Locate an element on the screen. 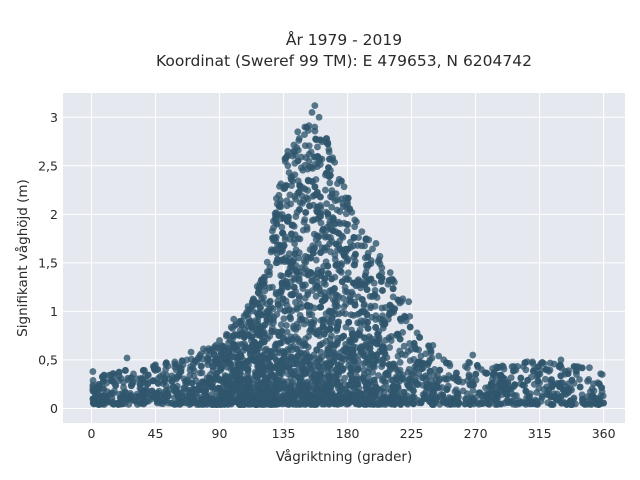  x-tick-label: 90 is located at coordinates (220, 433).